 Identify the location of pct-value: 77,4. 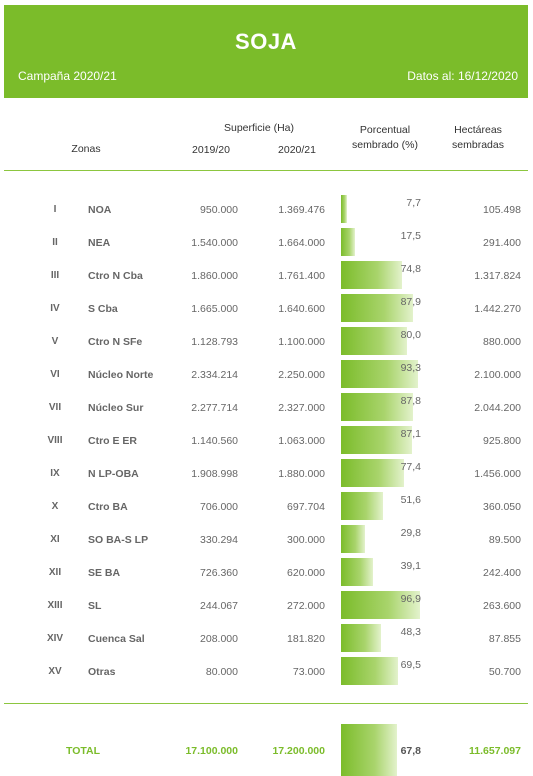
(410, 467).